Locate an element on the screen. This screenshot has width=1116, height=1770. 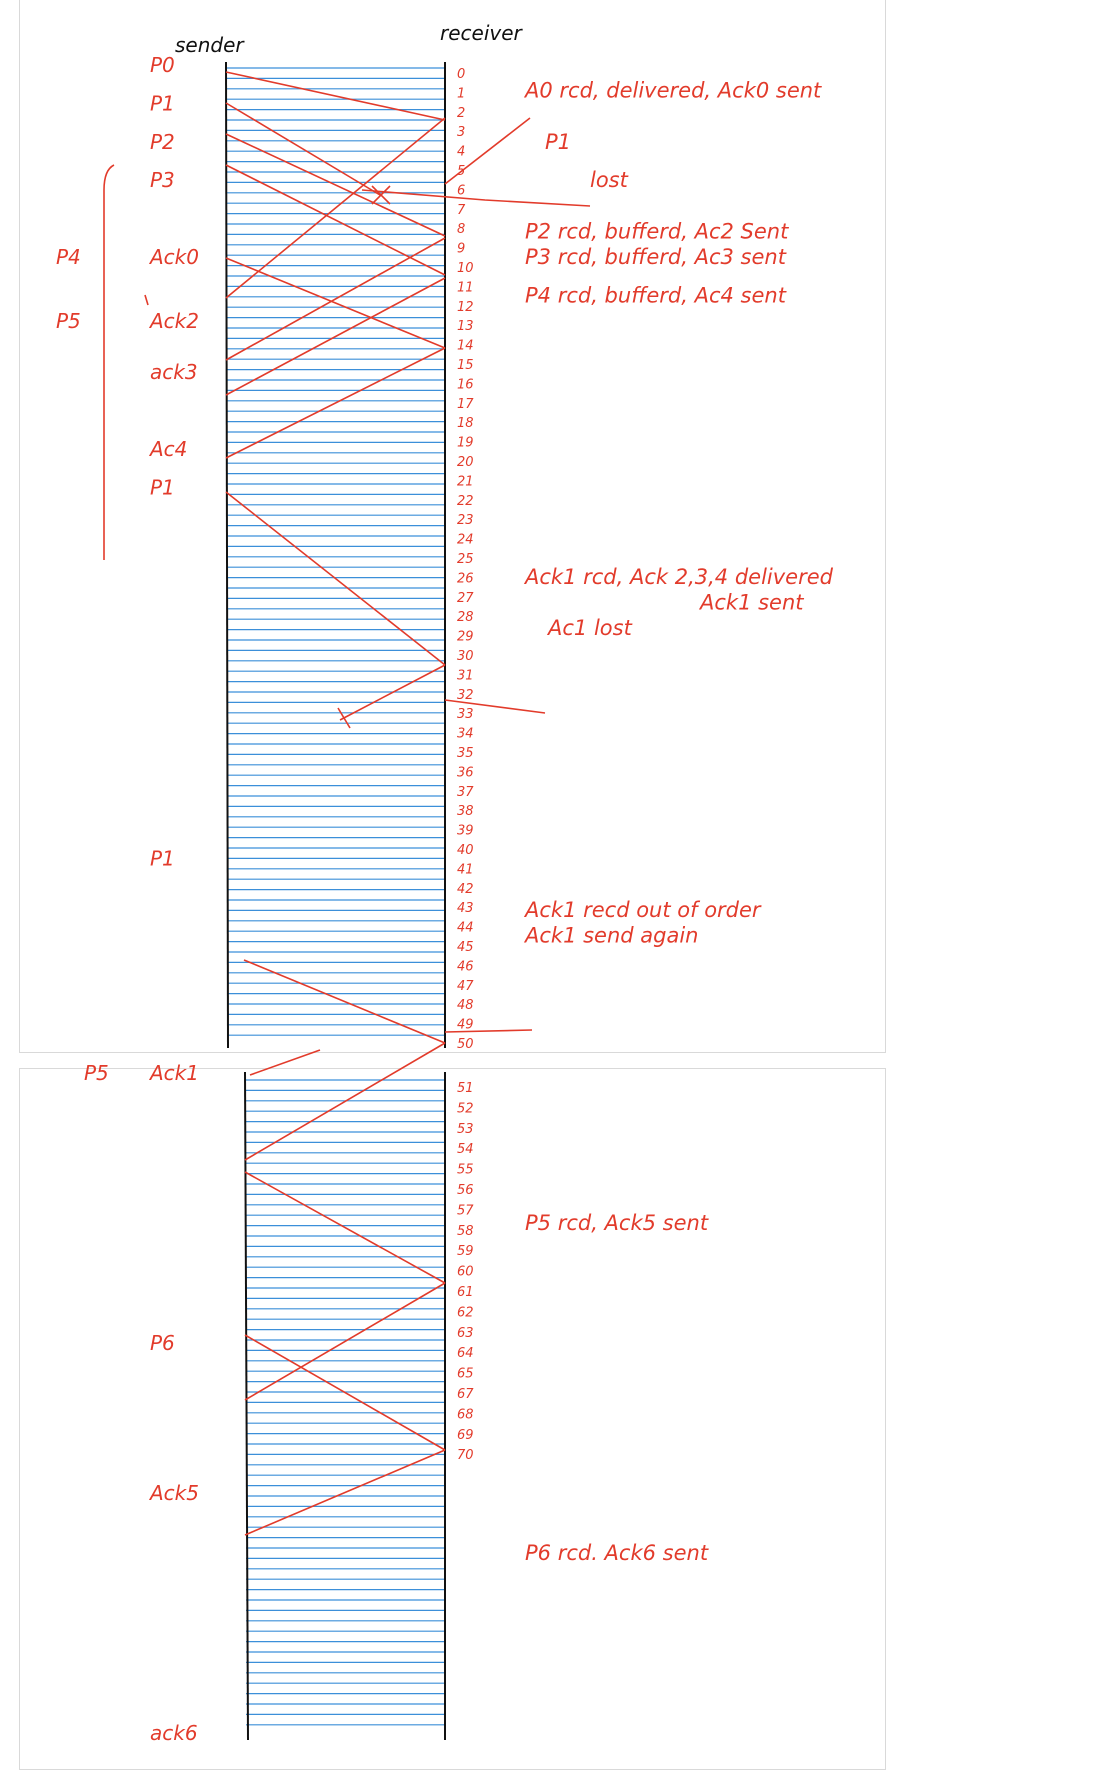
receiver-tick: 30 is located at coordinates (465, 656).